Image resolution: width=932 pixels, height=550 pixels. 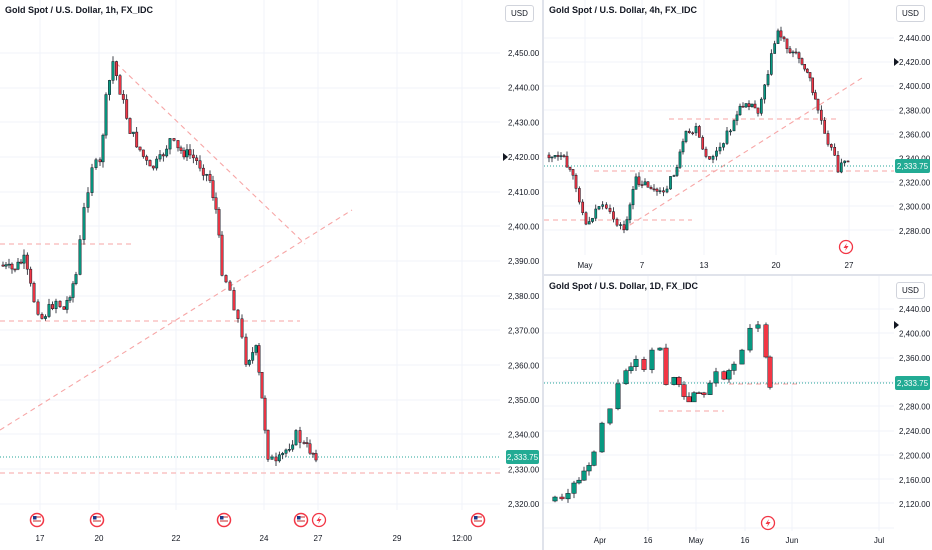 What do you see at coordinates (879, 540) in the screenshot?
I see `time-tick-label: Jul` at bounding box center [879, 540].